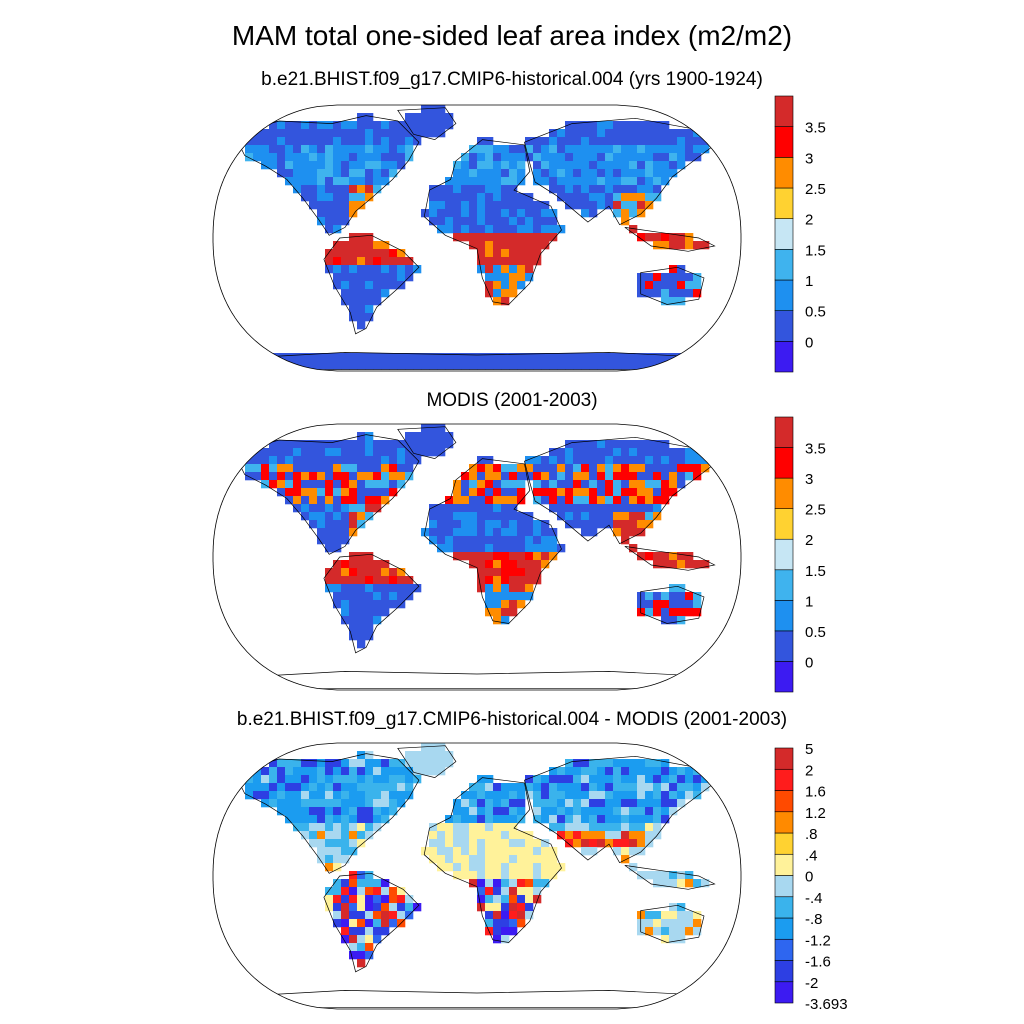 This screenshot has height=1024, width=1024. What do you see at coordinates (811, 983) in the screenshot?
I see `colorbar-tick-label: -2` at bounding box center [811, 983].